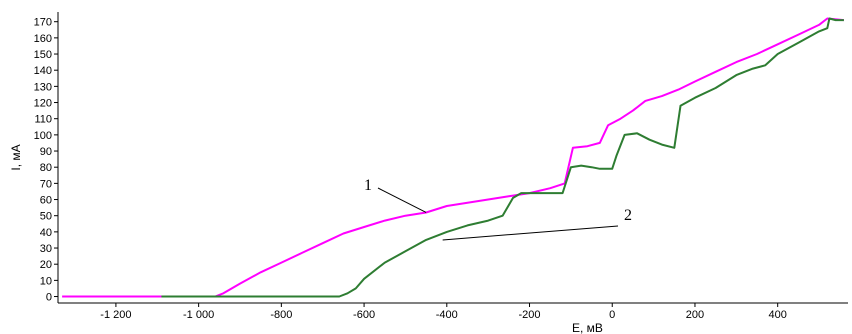 The height and width of the screenshot is (334, 852). Describe the element at coordinates (43, 39) in the screenshot. I see `y-tick-label: 160` at that location.